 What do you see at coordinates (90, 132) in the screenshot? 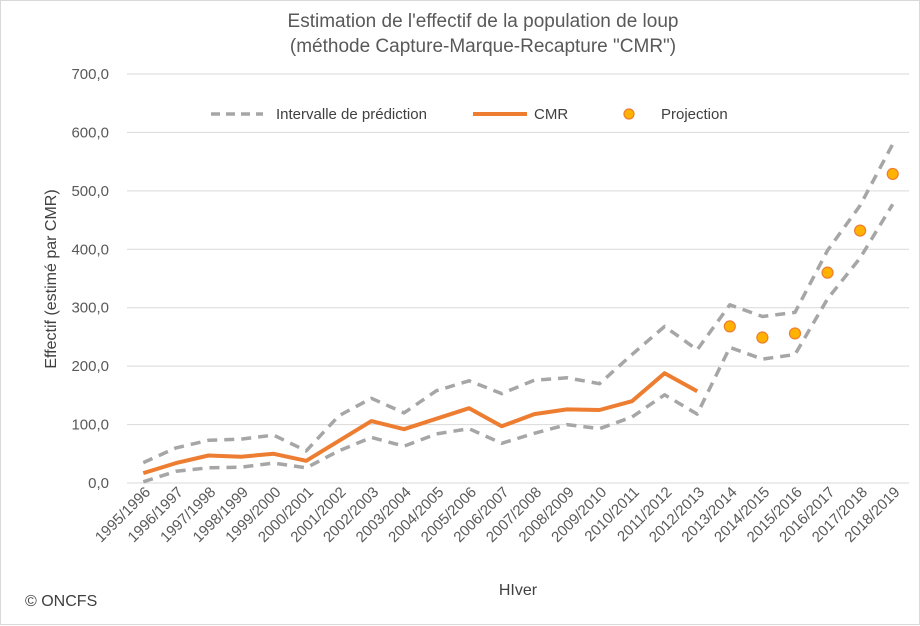
I see `y-tick-label: 600,0` at bounding box center [90, 132].